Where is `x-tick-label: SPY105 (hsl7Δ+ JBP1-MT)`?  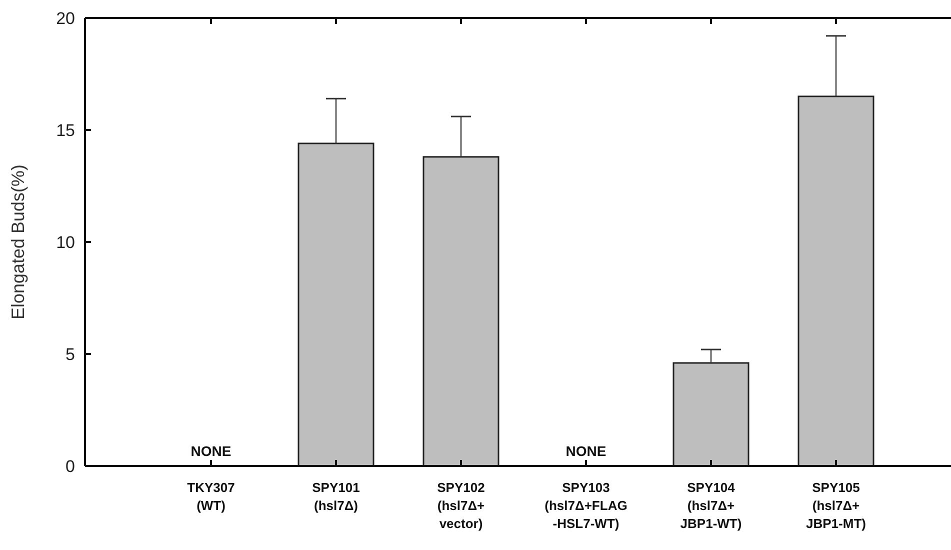 x-tick-label: SPY105 (hsl7Δ+ JBP1-MT) is located at coordinates (836, 505).